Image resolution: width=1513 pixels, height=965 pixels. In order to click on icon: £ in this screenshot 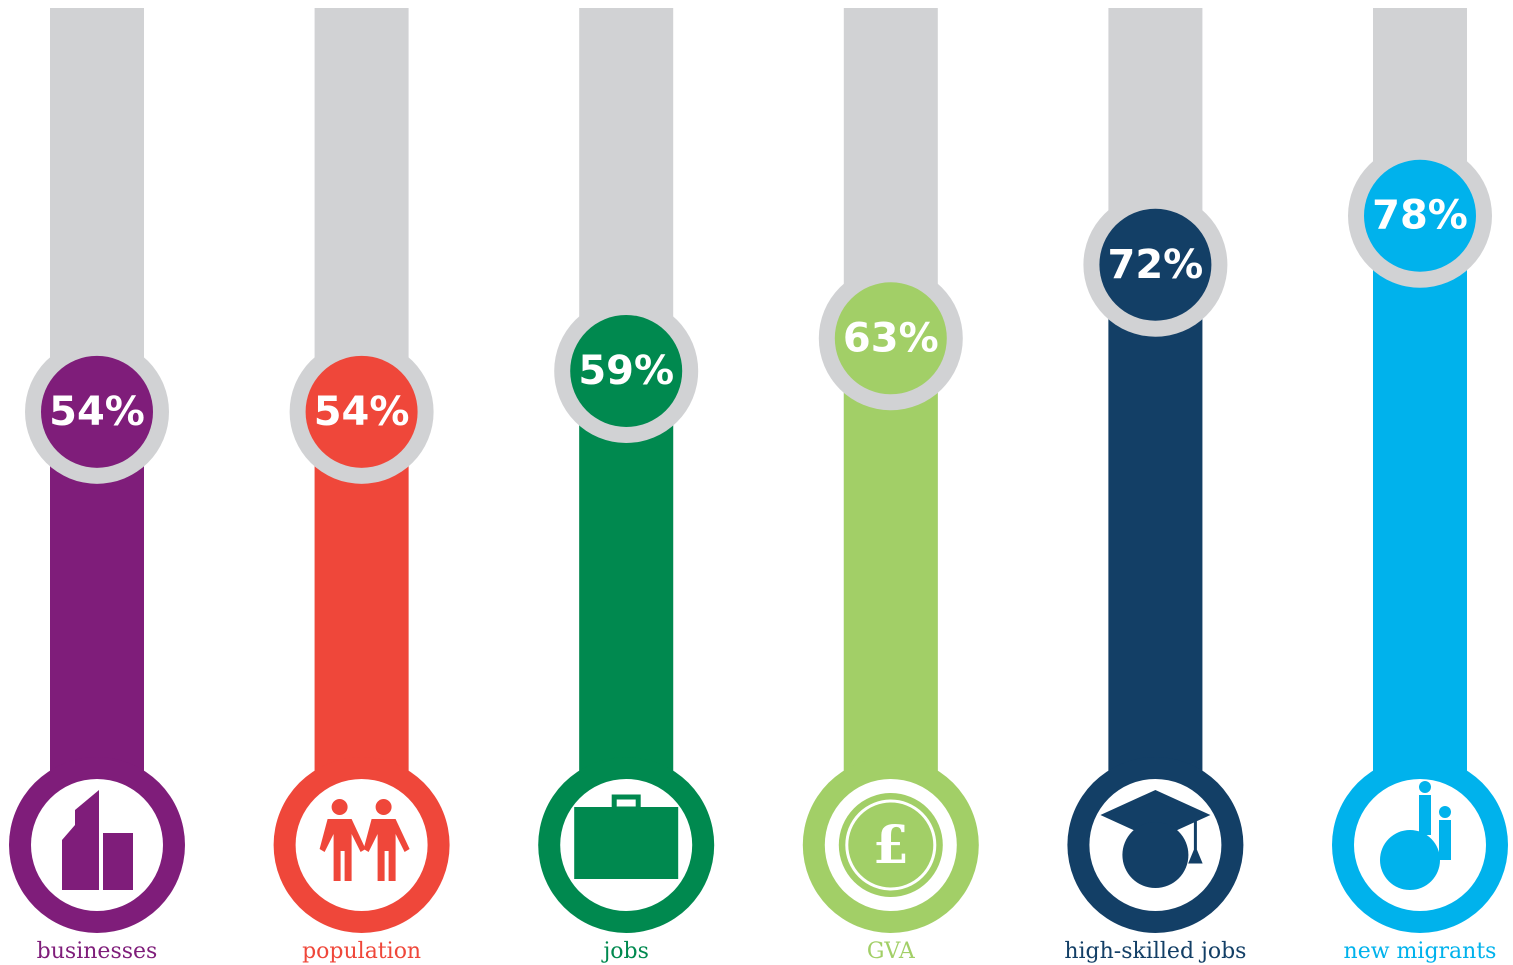, I will do `click(891, 845)`.